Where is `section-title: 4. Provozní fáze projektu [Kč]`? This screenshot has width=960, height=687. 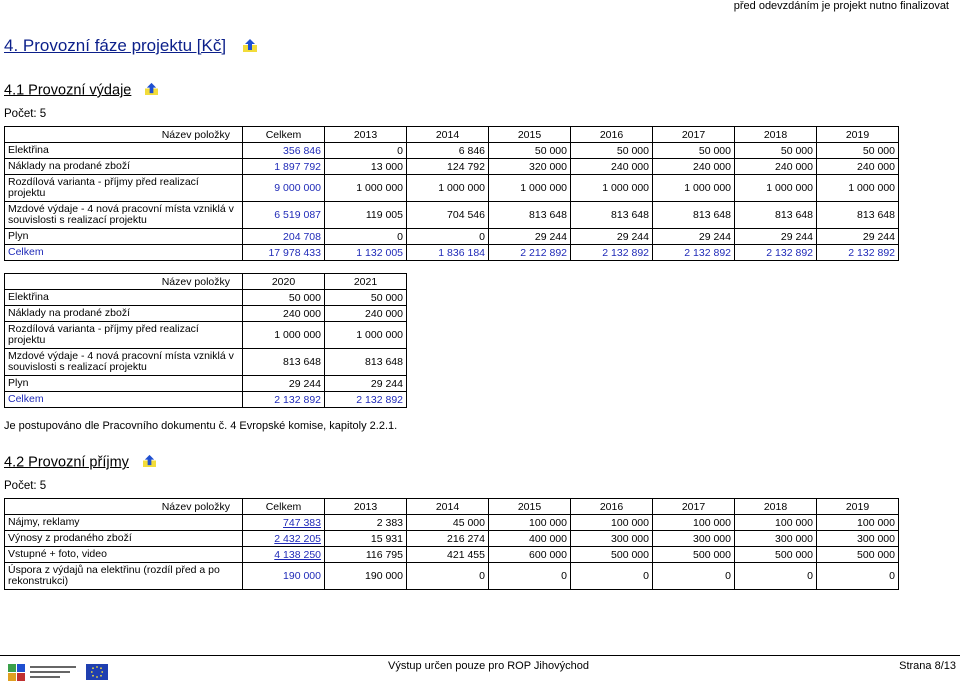 section-title: 4. Provozní fáze projektu [Kč] is located at coordinates (130, 46).